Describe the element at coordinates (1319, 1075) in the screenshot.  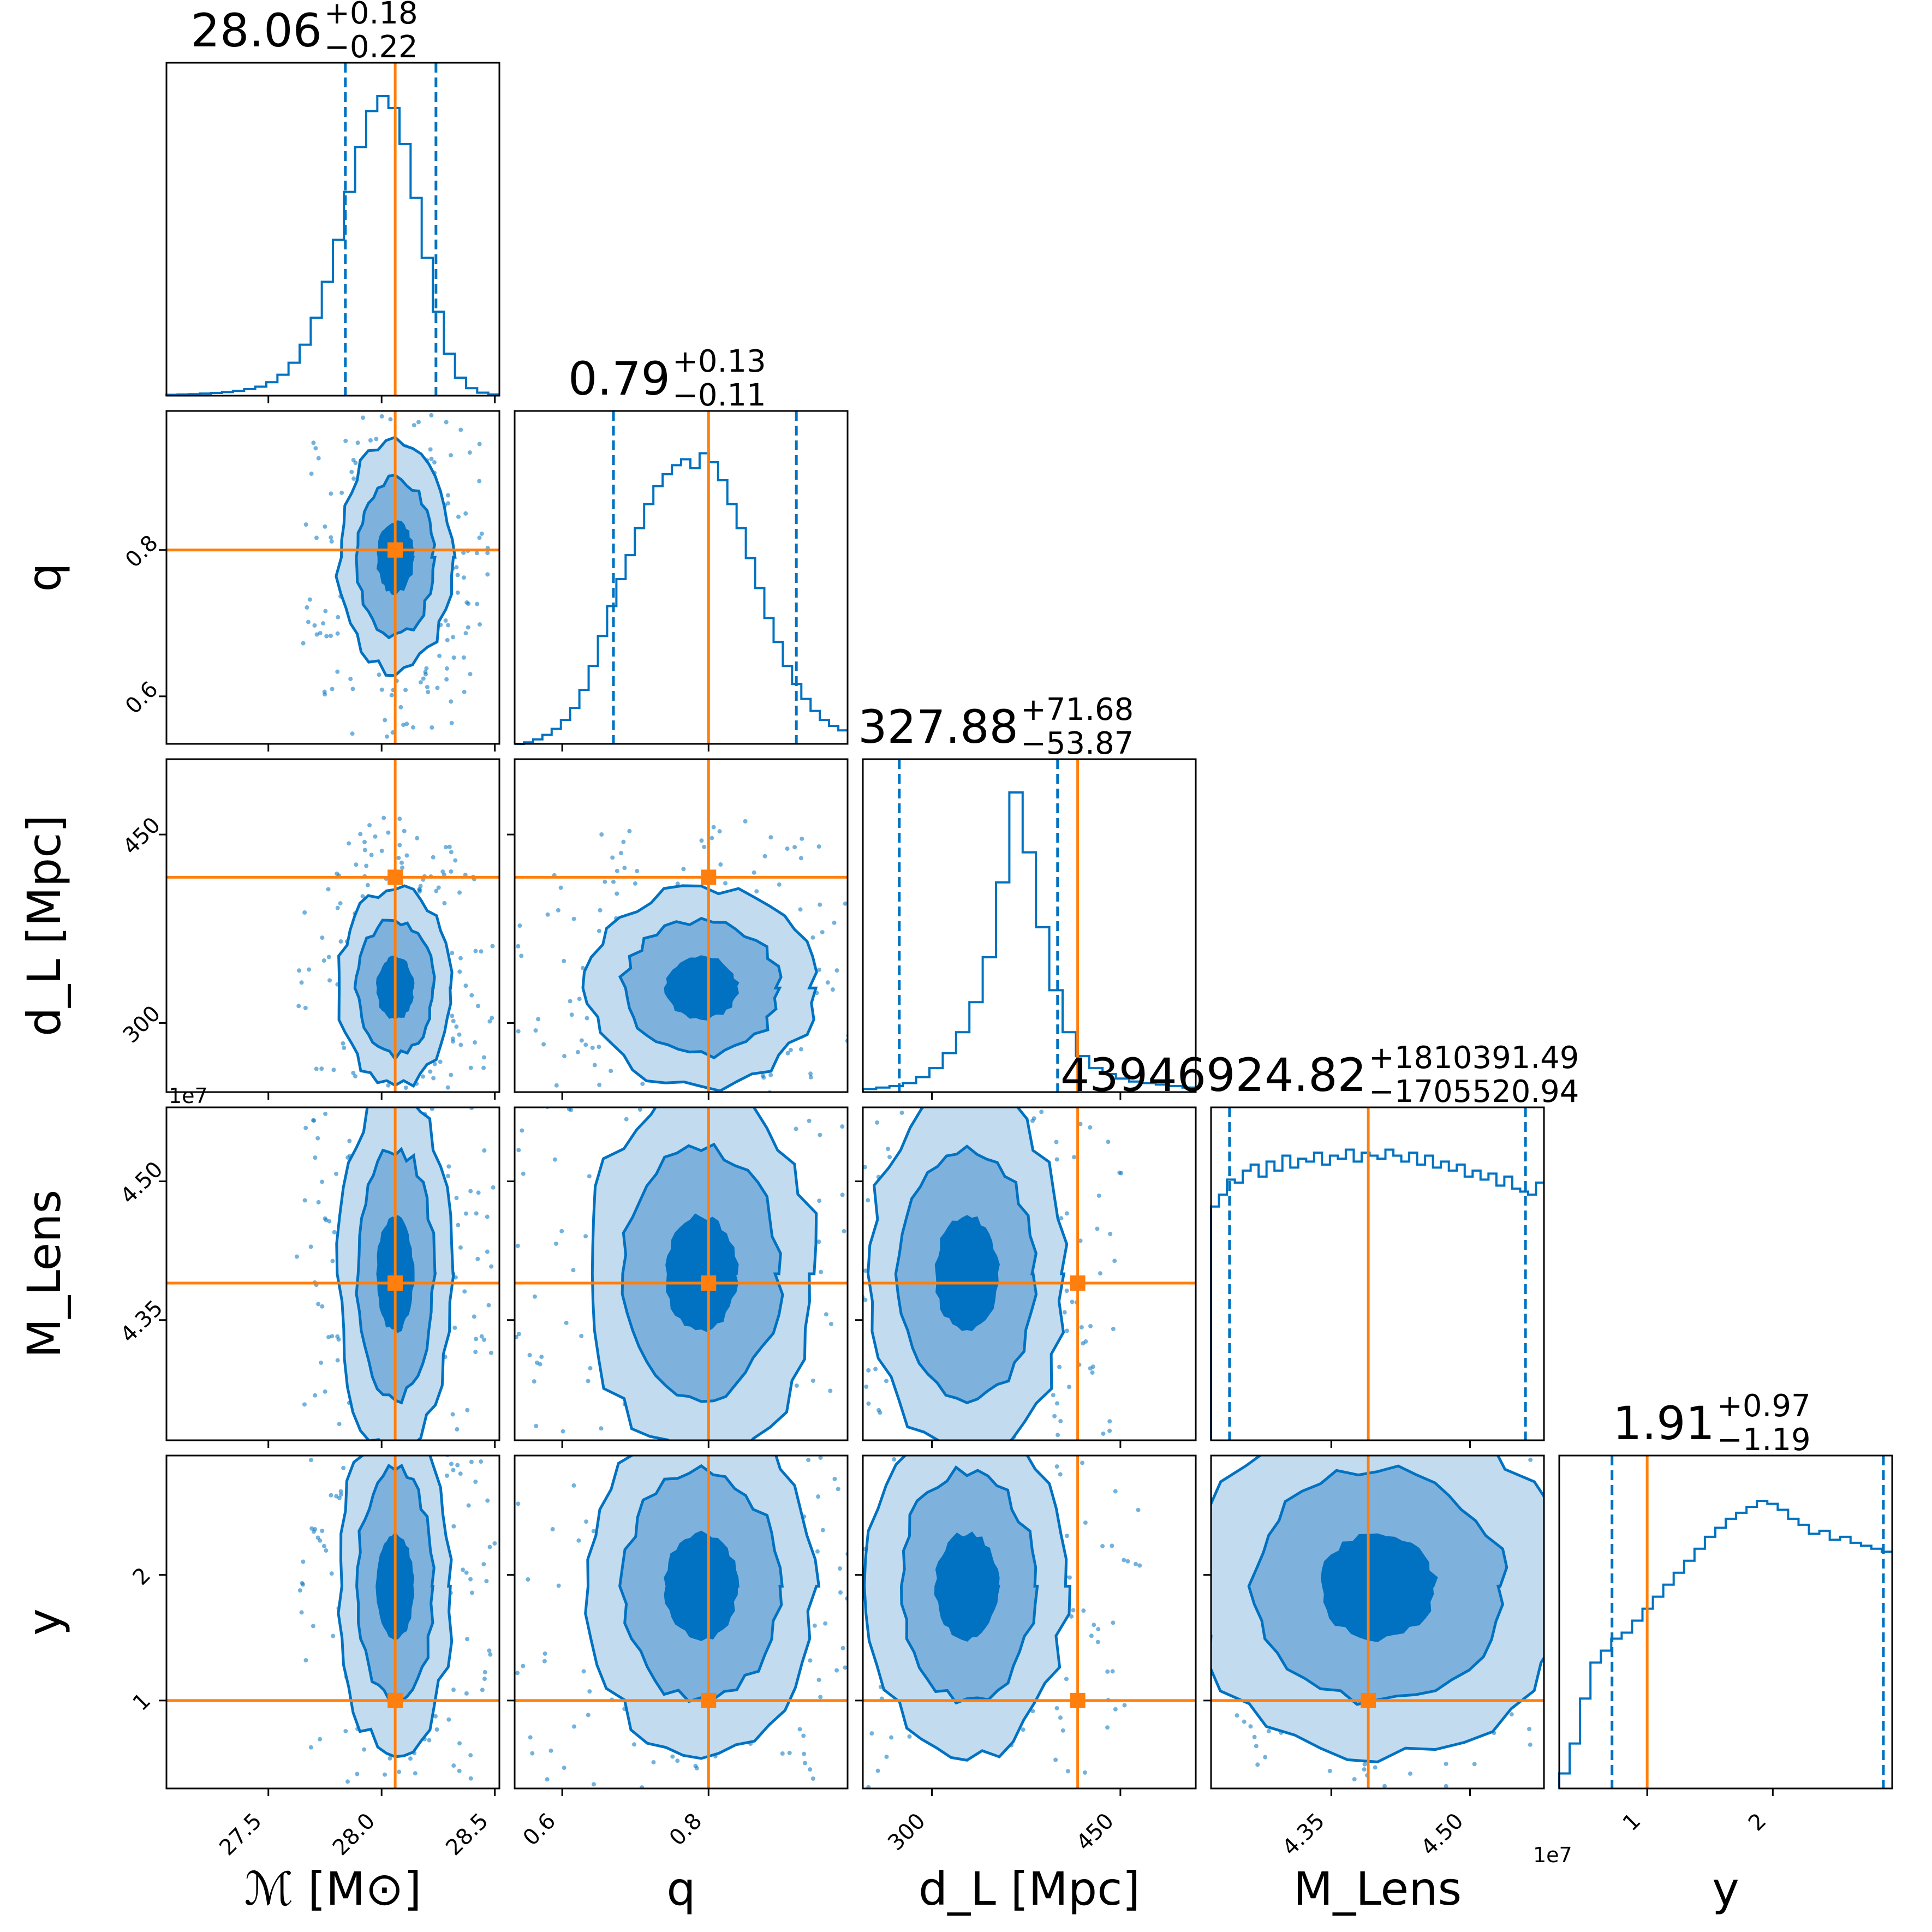
I see `title-ML: 43946924.82 +1810391.49−1705520.94` at that location.